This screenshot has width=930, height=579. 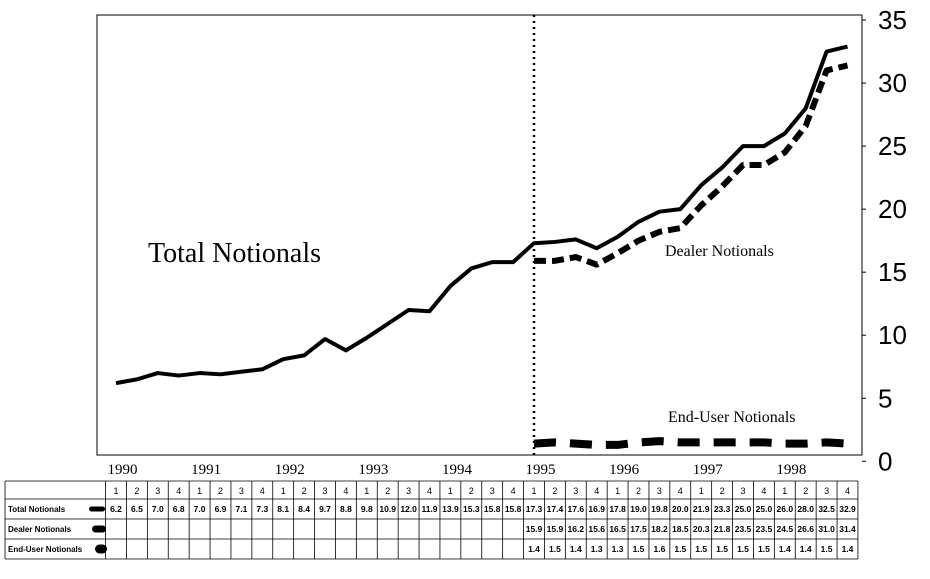 I want to click on table-value: 16.2, so click(x=576, y=529).